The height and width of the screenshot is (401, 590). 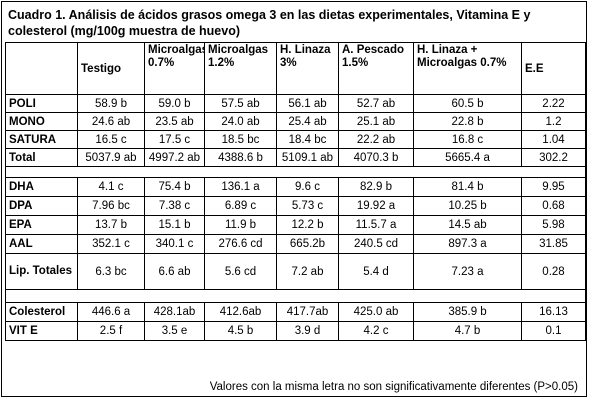 What do you see at coordinates (111, 157) in the screenshot?
I see `table-cell: 5037.9 ab` at bounding box center [111, 157].